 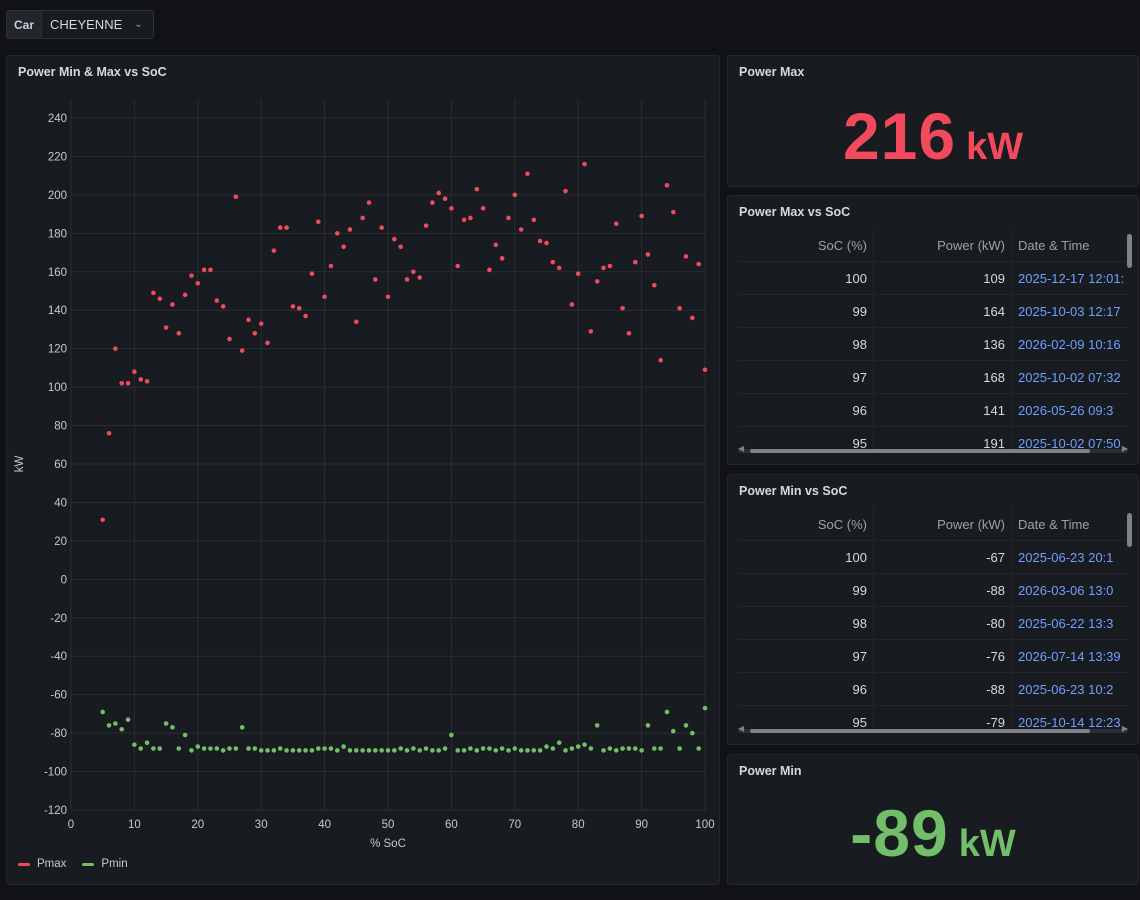 What do you see at coordinates (57, 196) in the screenshot?
I see `y-tick-label: 200` at bounding box center [57, 196].